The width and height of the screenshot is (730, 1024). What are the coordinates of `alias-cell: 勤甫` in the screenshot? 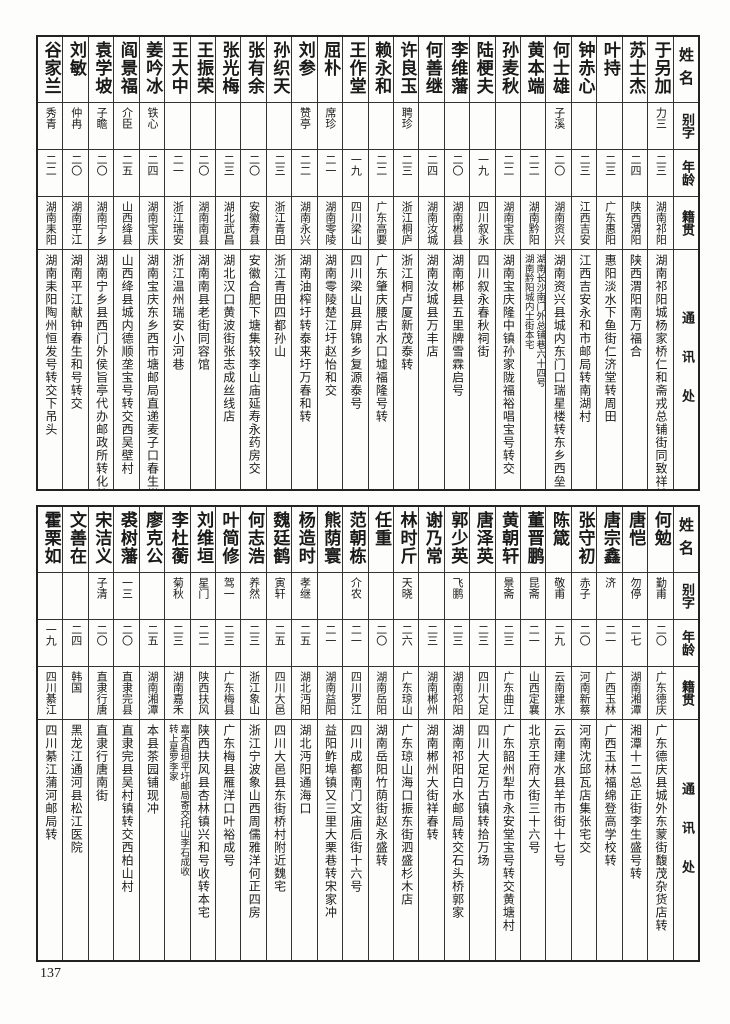 It's located at (660, 596).